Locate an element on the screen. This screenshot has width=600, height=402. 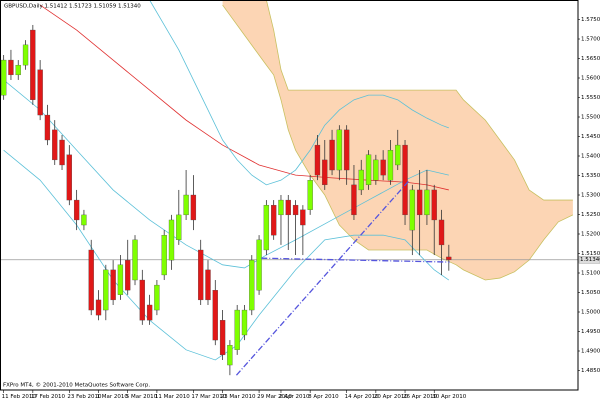
y-tick-label: 1.50000 is located at coordinates (590, 313).